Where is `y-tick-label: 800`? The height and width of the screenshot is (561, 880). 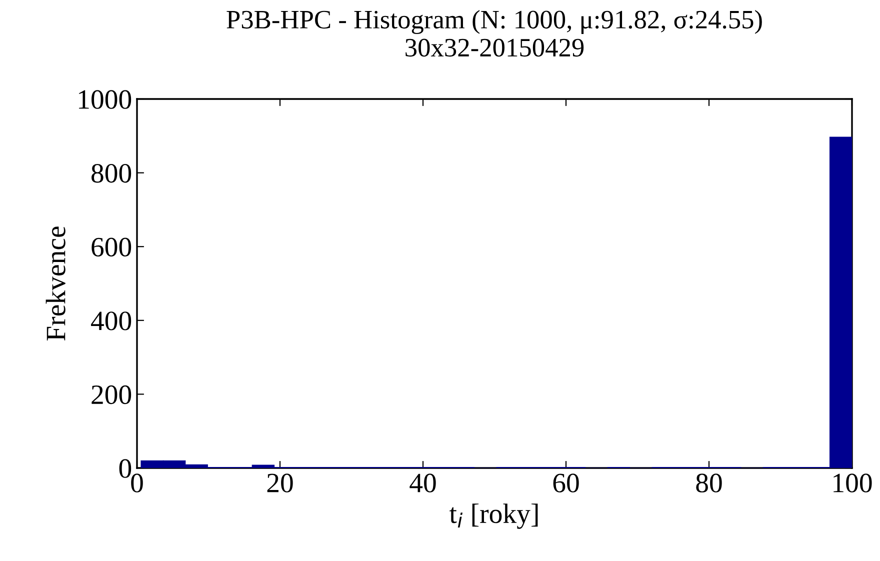 y-tick-label: 800 is located at coordinates (112, 173).